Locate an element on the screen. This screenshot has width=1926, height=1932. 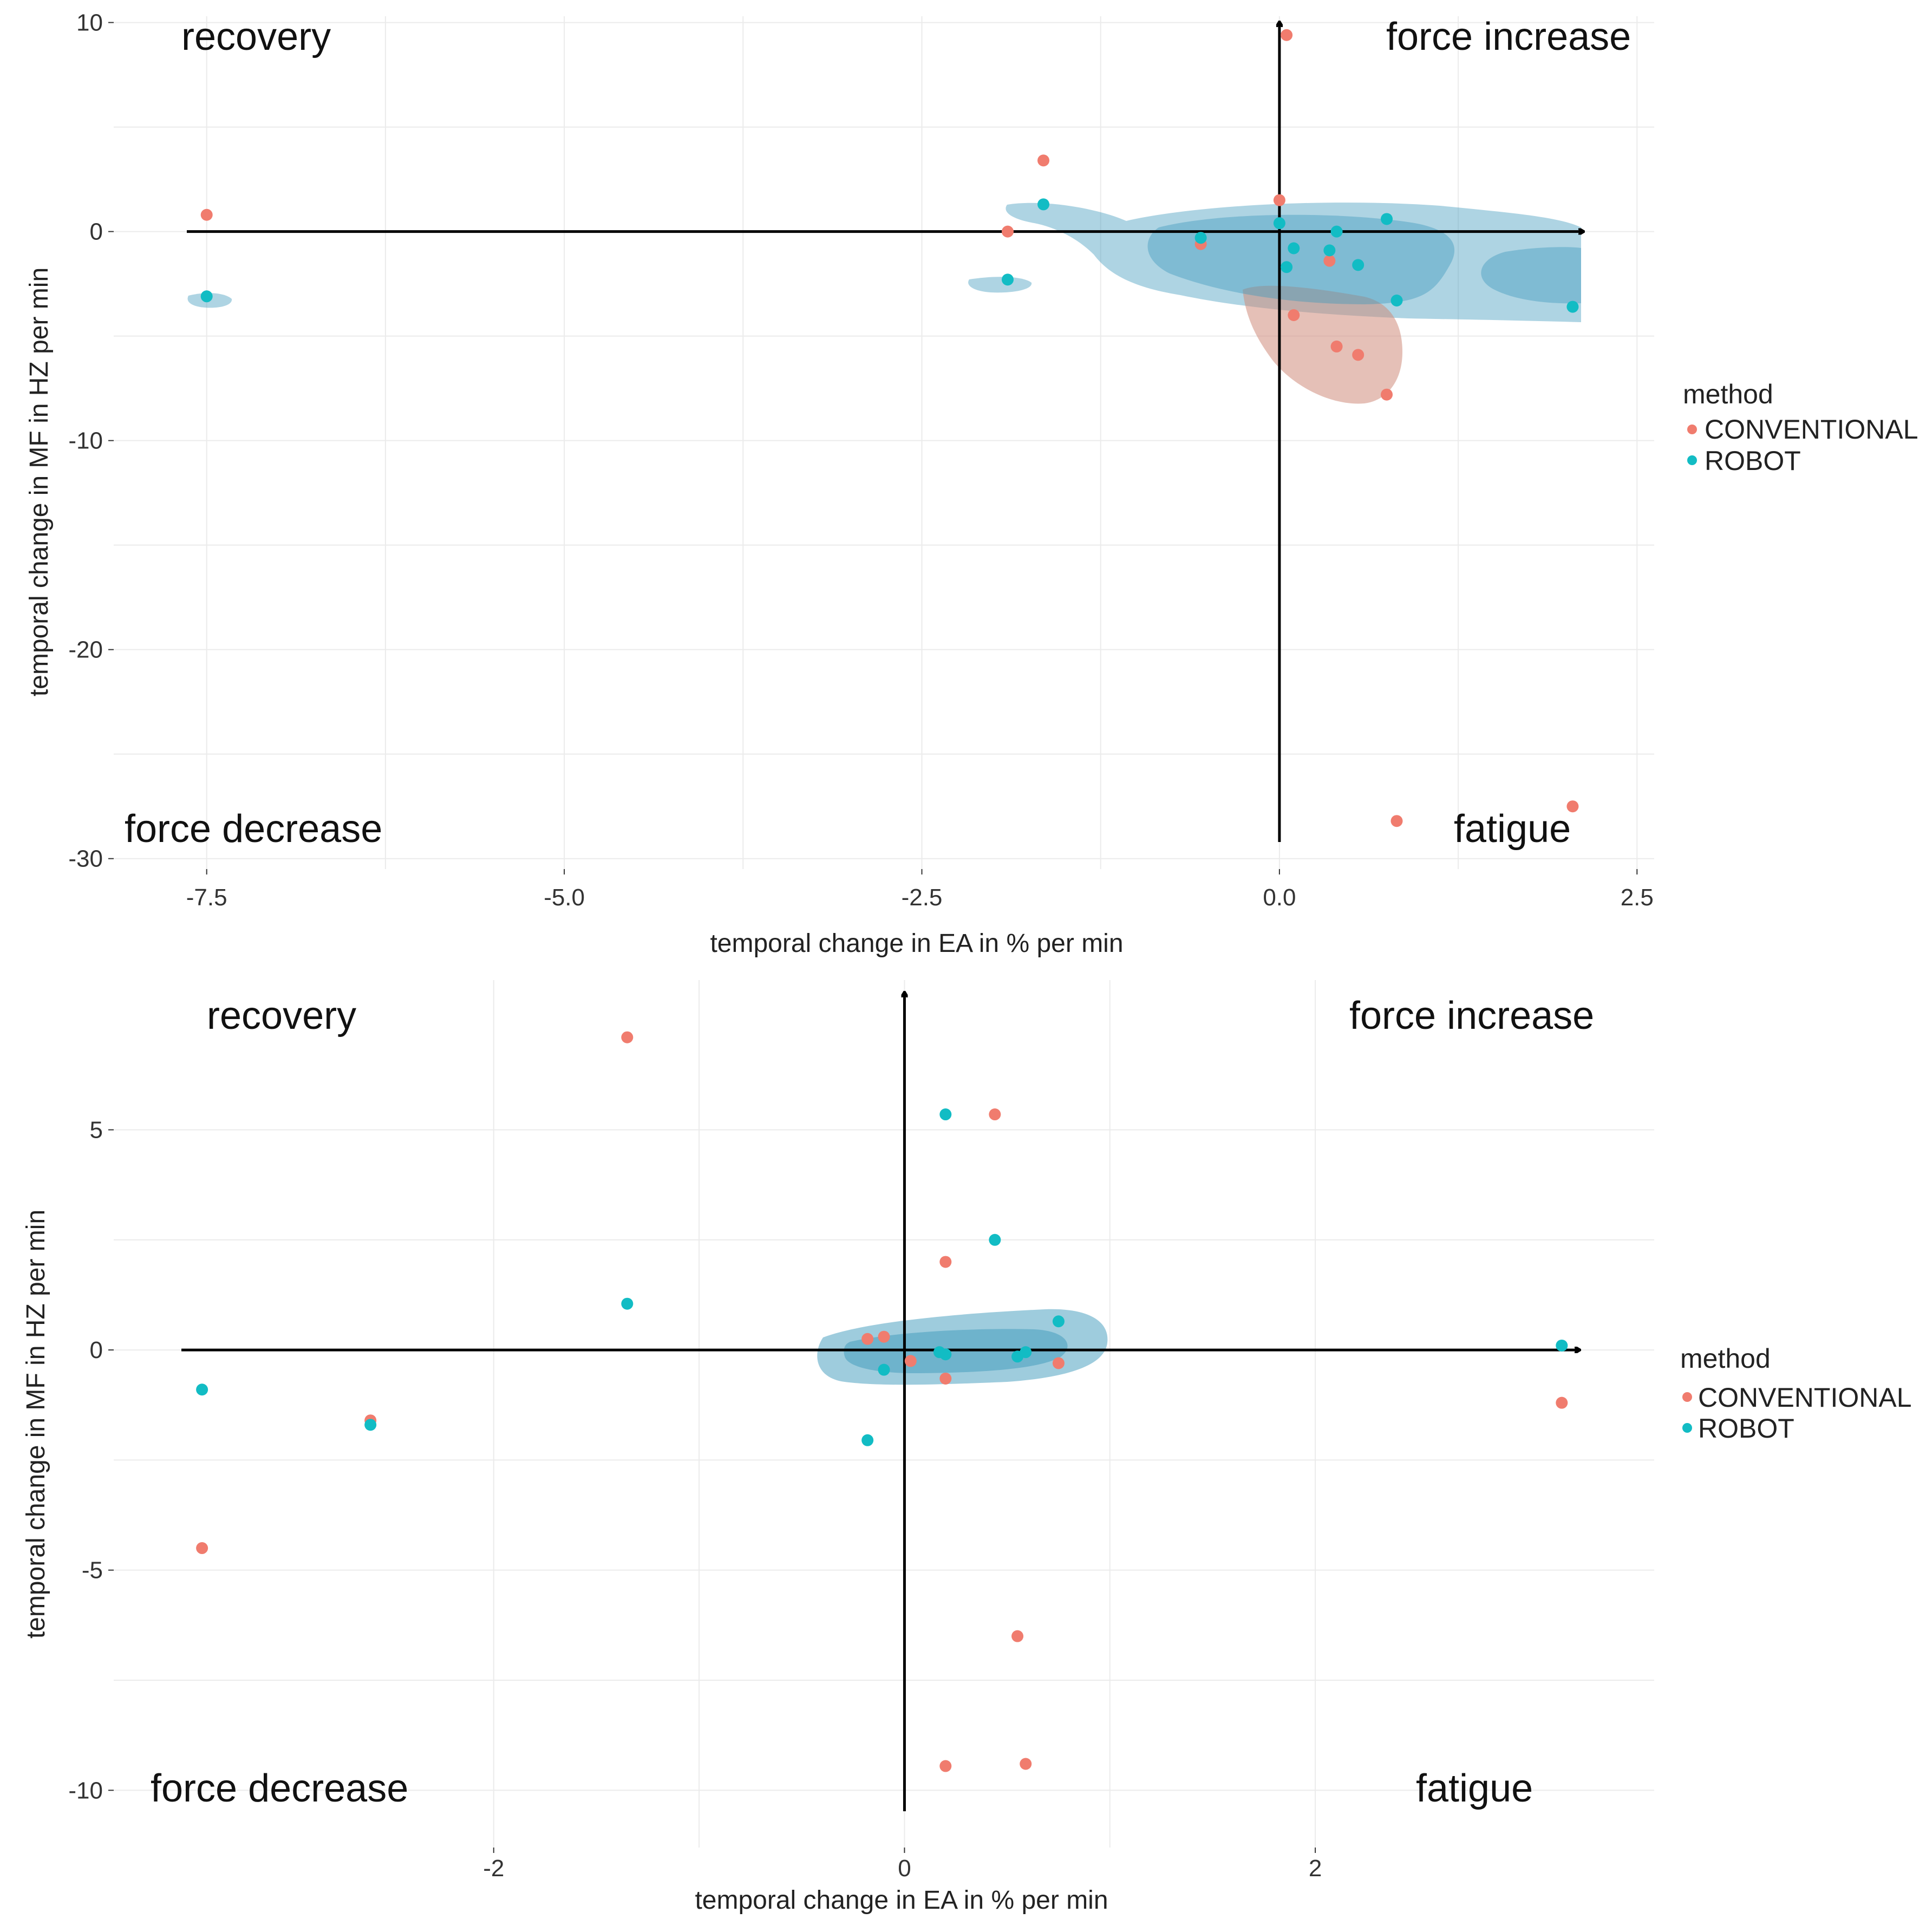
robot-density-inner is located at coordinates (1364, 259).